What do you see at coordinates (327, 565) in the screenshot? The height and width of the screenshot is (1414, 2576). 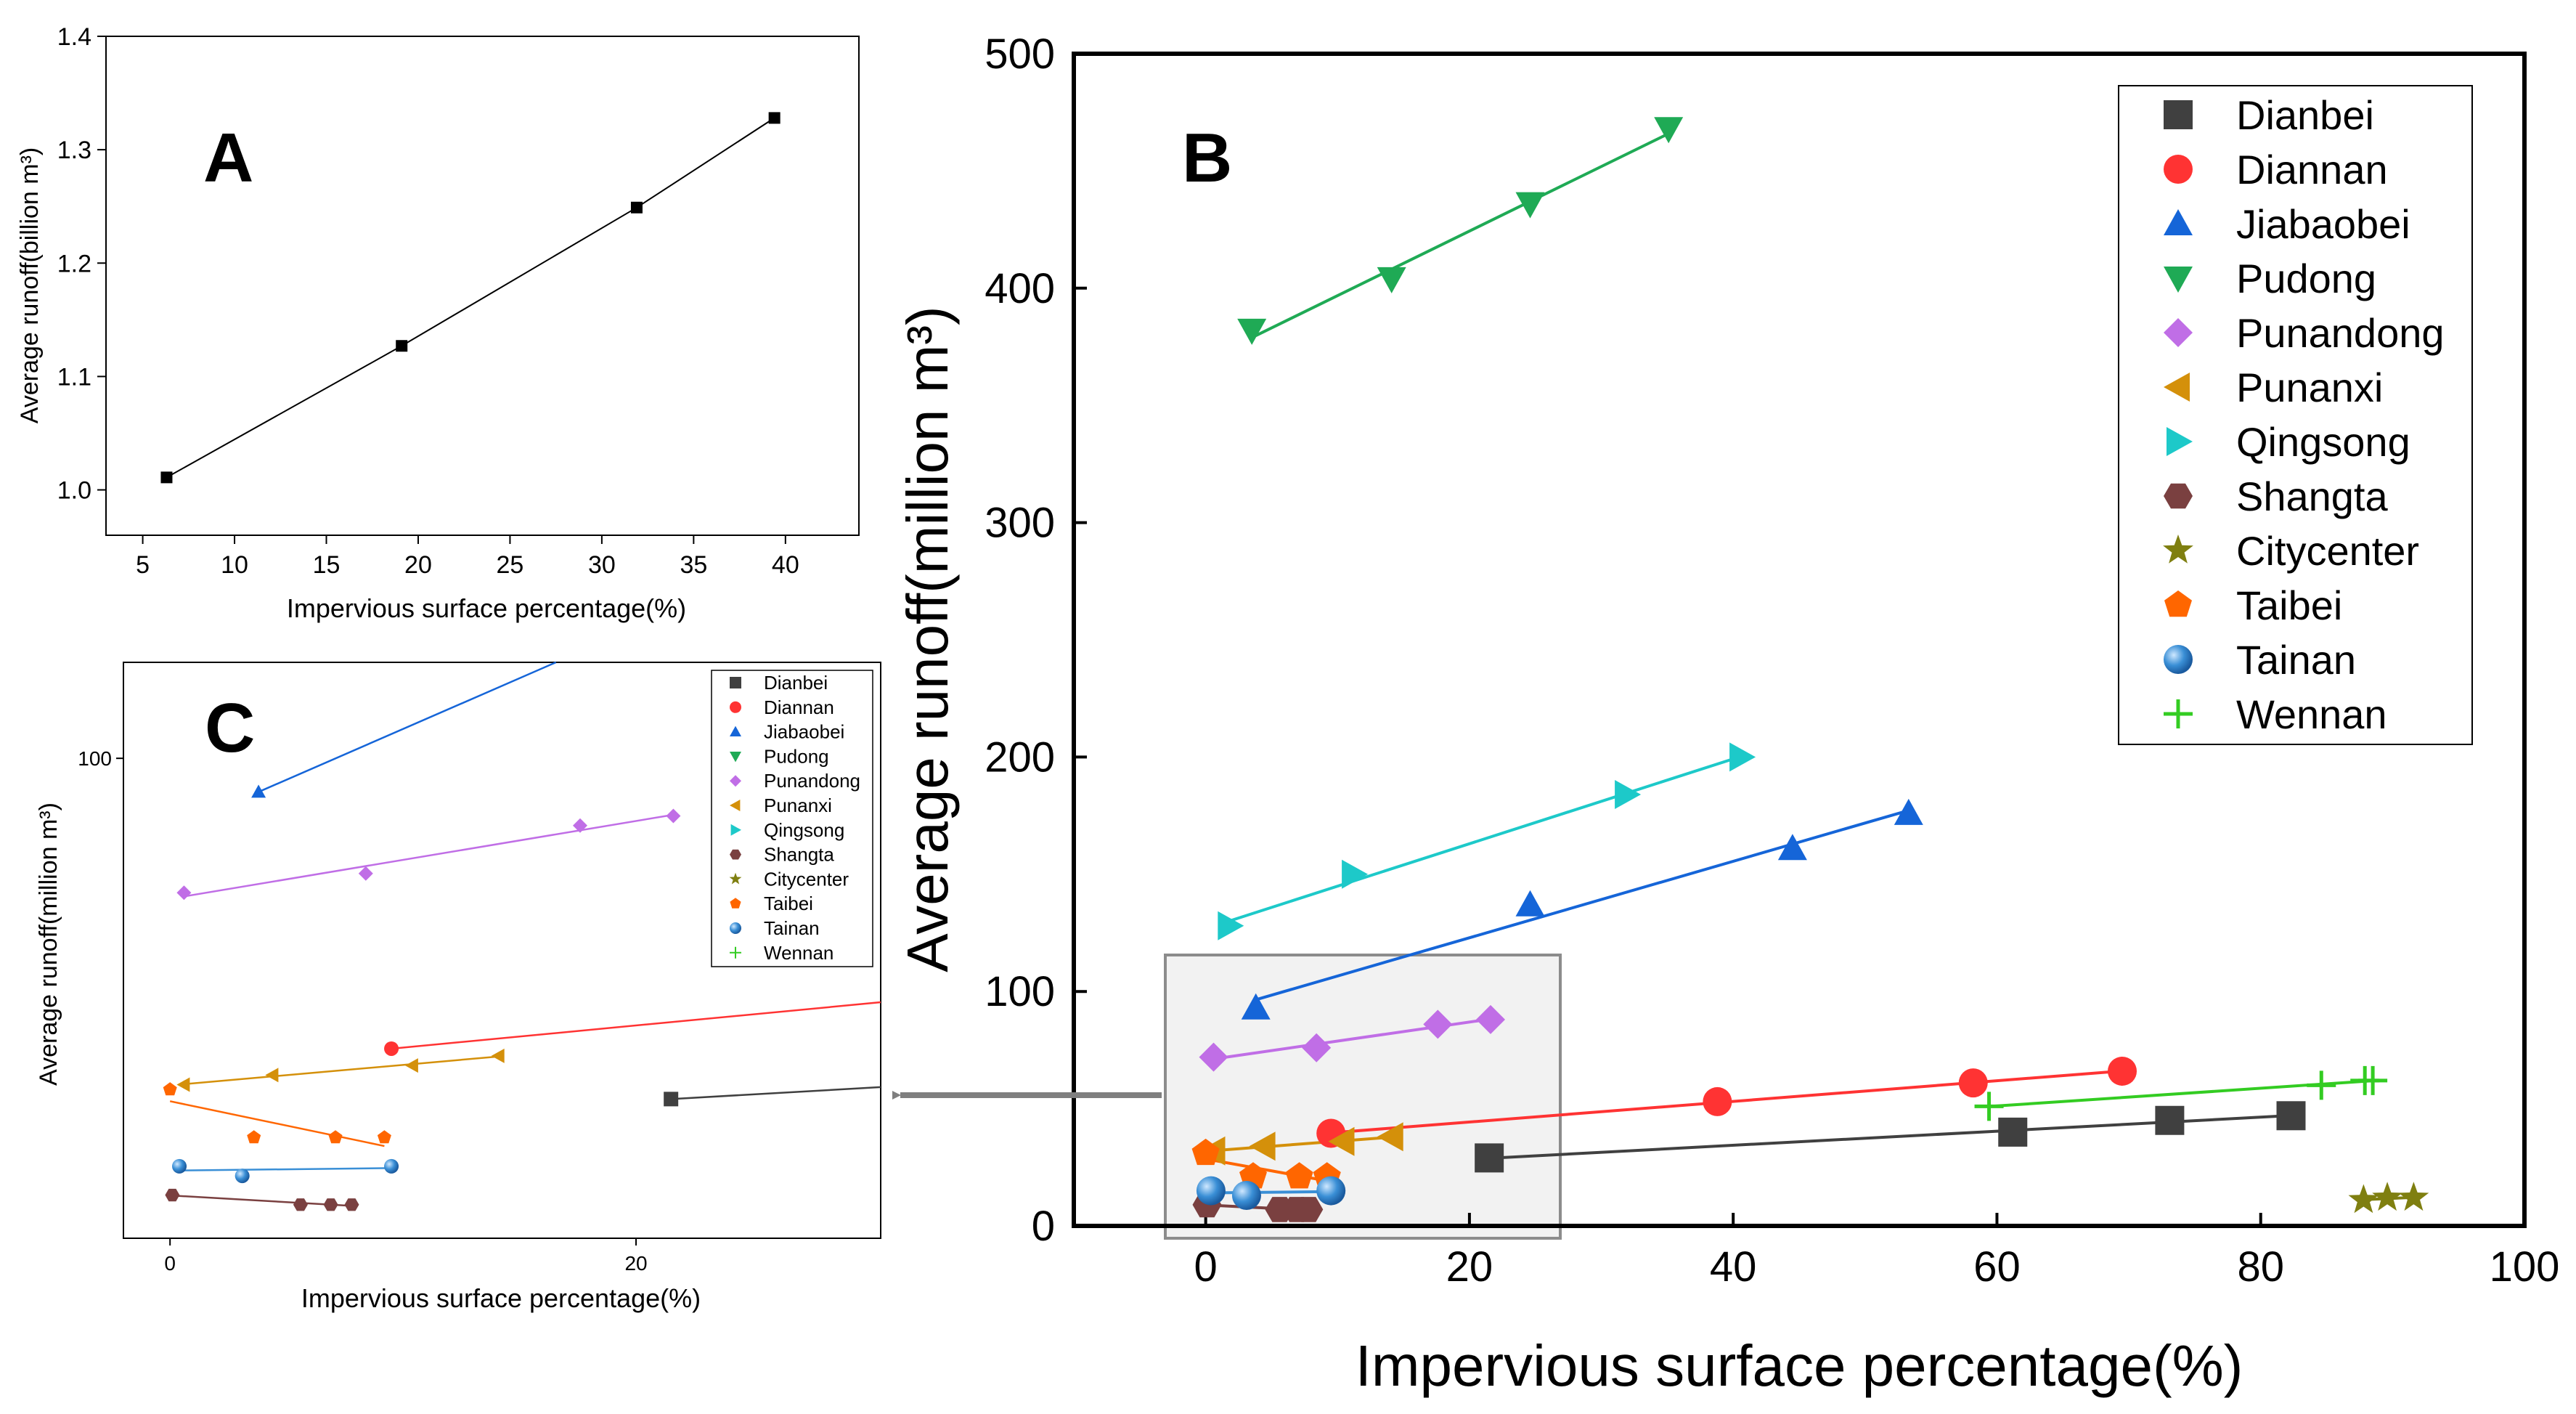 I see `panel-a-x-tick-label: 15` at bounding box center [327, 565].